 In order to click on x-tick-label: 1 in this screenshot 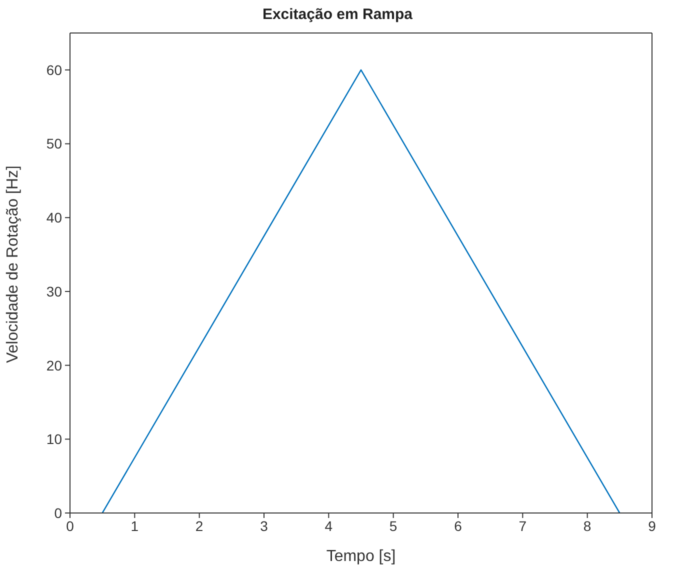, I will do `click(134, 526)`.